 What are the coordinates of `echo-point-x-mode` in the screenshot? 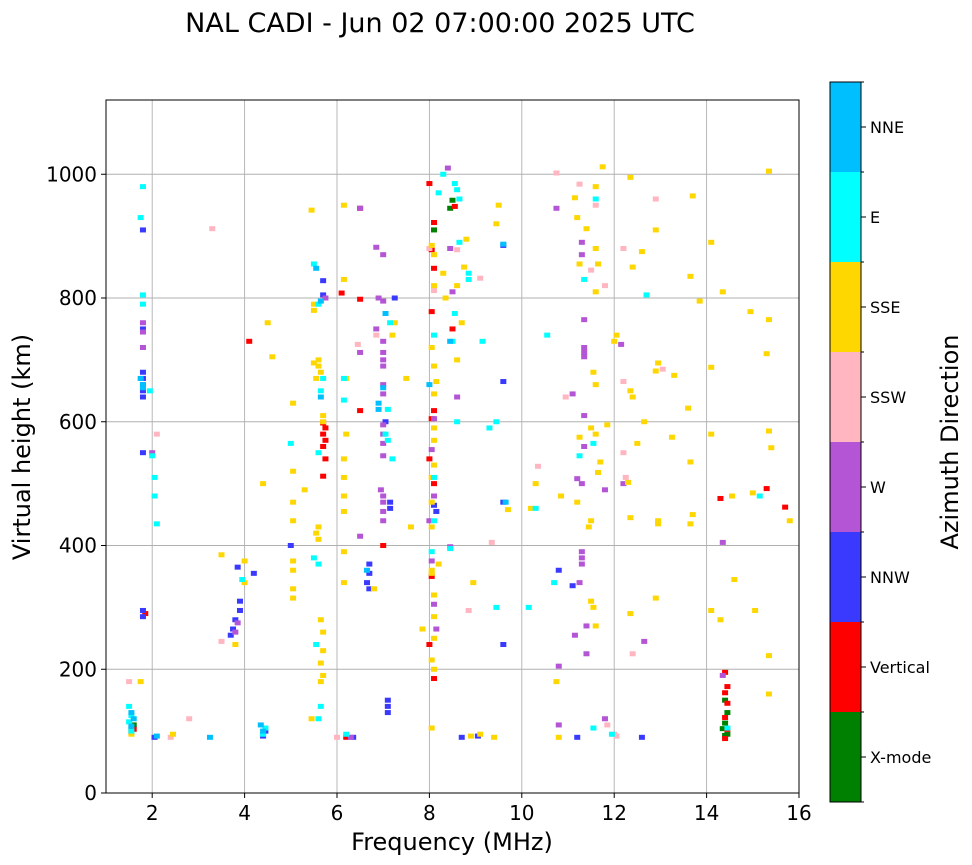 It's located at (722, 729).